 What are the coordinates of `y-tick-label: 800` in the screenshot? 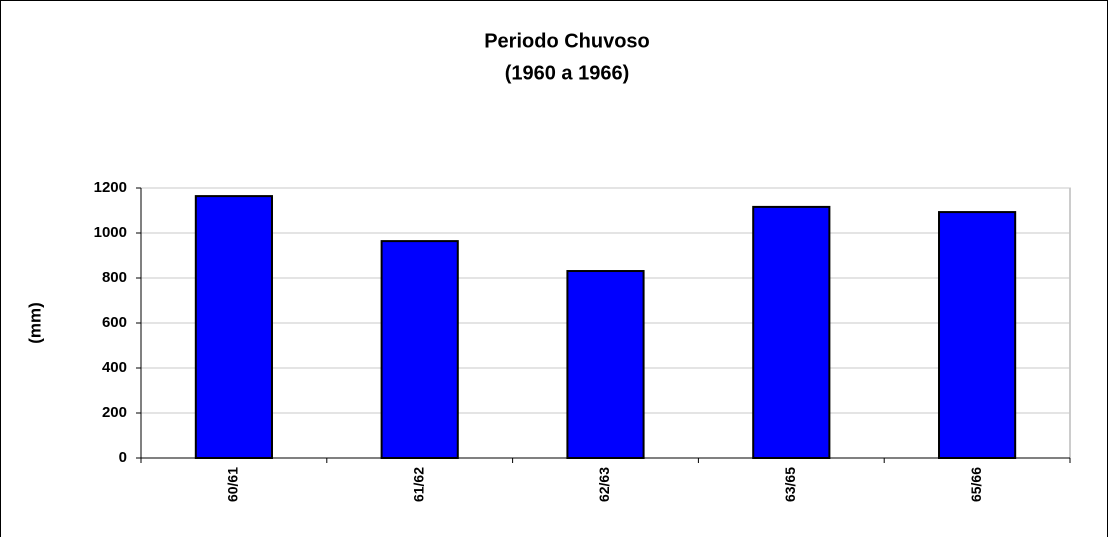 It's located at (114, 277).